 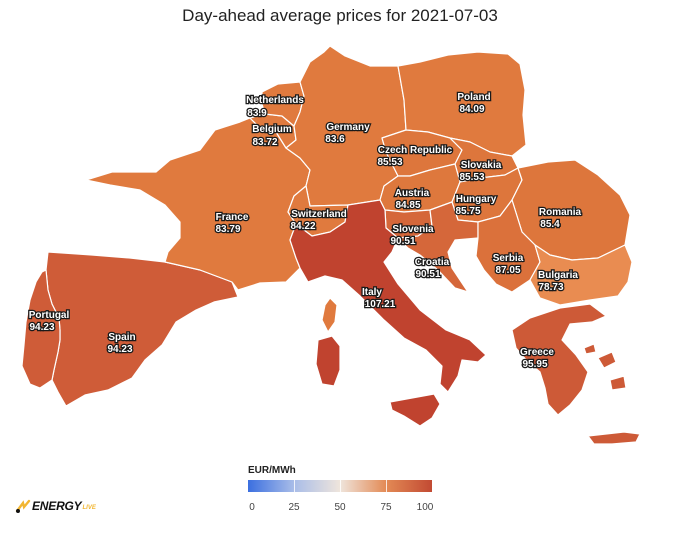 I want to click on label-hungary: Hungary, so click(x=476, y=199).